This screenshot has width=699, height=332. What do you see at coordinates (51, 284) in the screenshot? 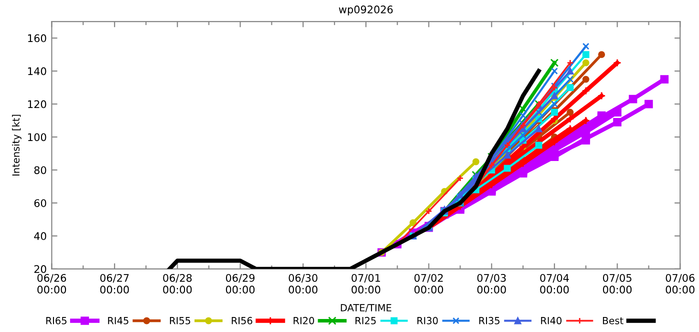
I see `x-tick-label: 06/26 00:00` at bounding box center [51, 284].